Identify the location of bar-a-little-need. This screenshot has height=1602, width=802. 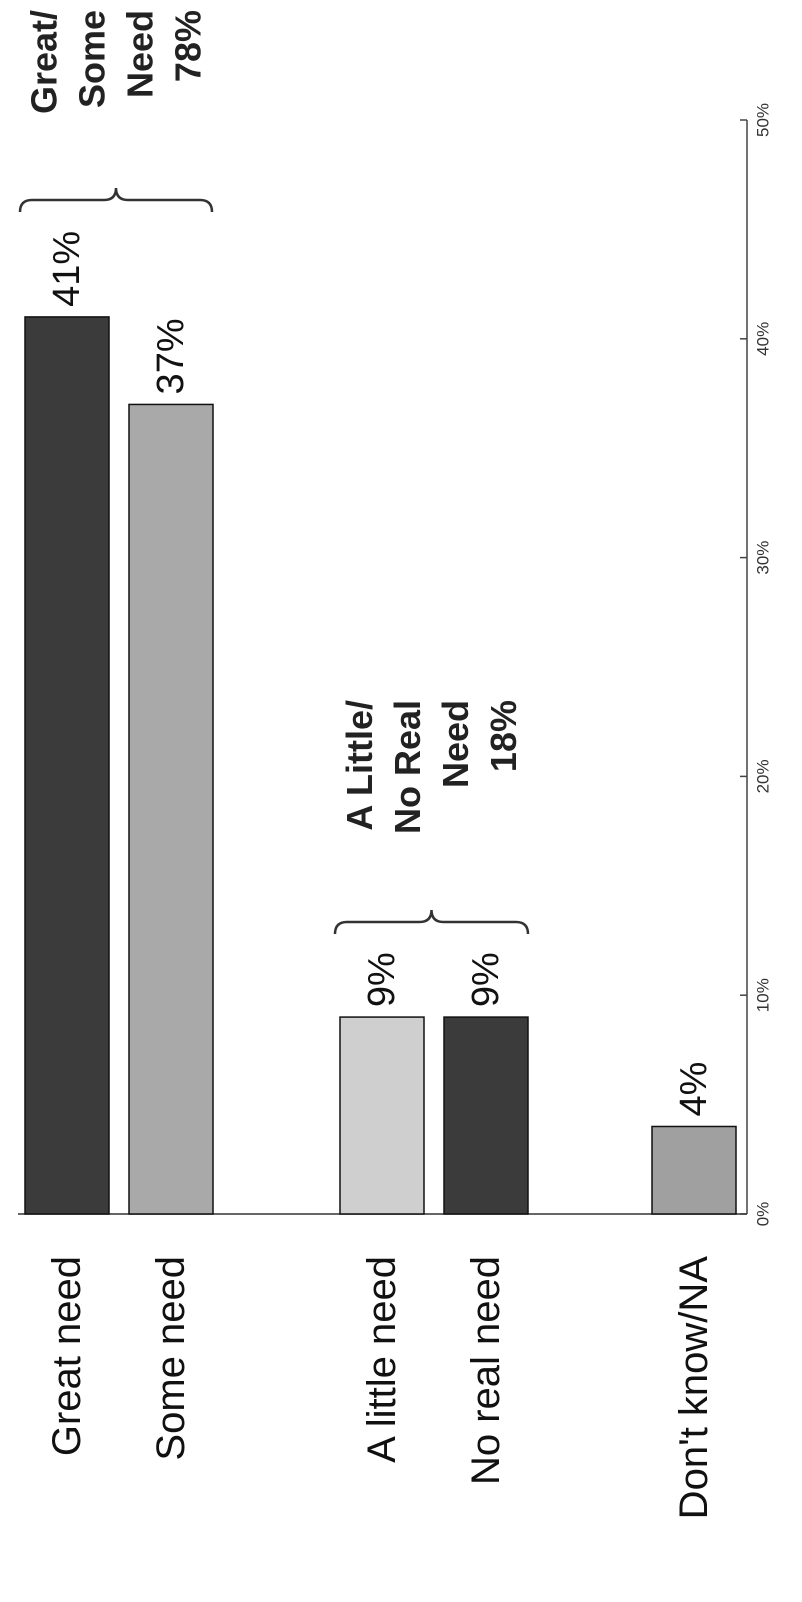
(382, 1115).